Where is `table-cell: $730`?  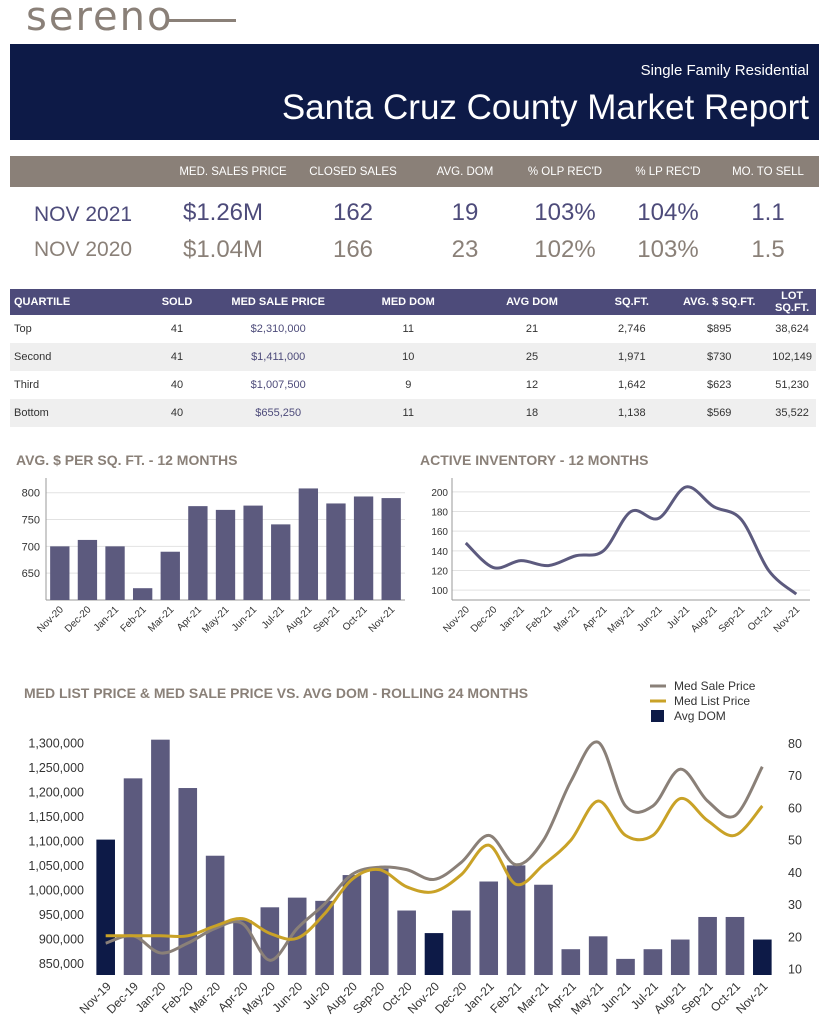 table-cell: $730 is located at coordinates (719, 357).